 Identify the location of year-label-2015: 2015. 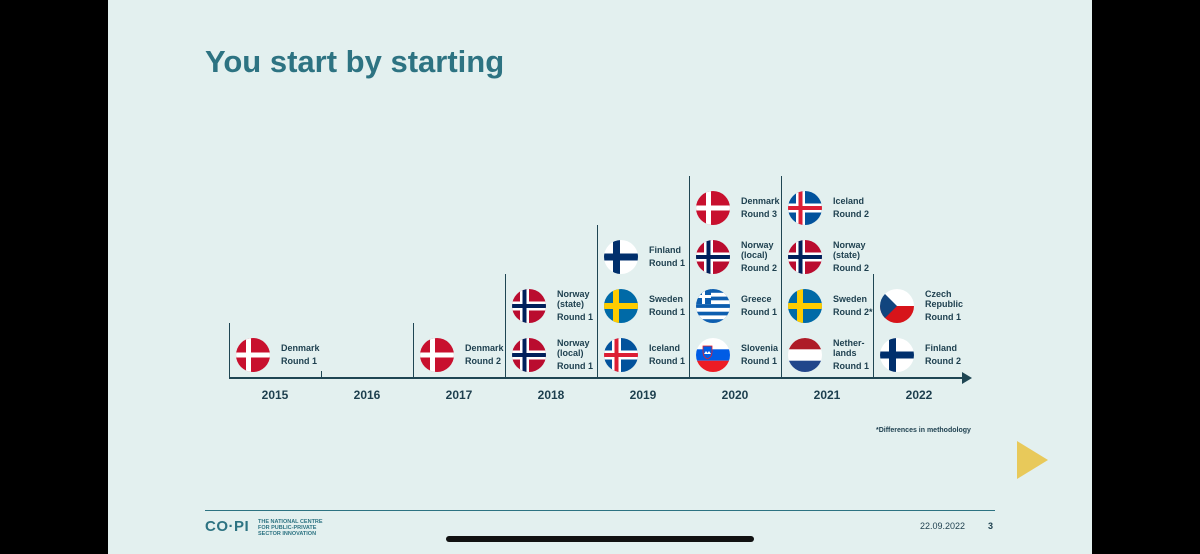
(275, 395).